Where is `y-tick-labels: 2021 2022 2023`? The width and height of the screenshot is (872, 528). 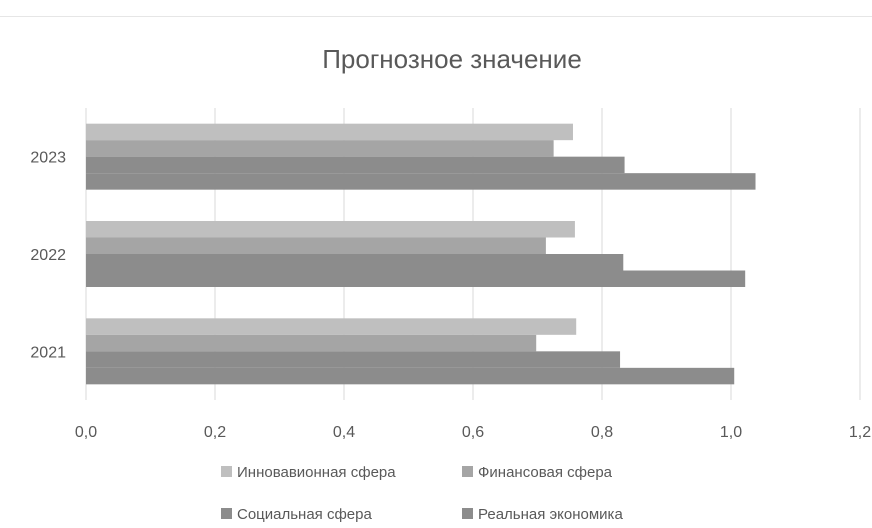
y-tick-labels: 2021 2022 2023 is located at coordinates (48, 256).